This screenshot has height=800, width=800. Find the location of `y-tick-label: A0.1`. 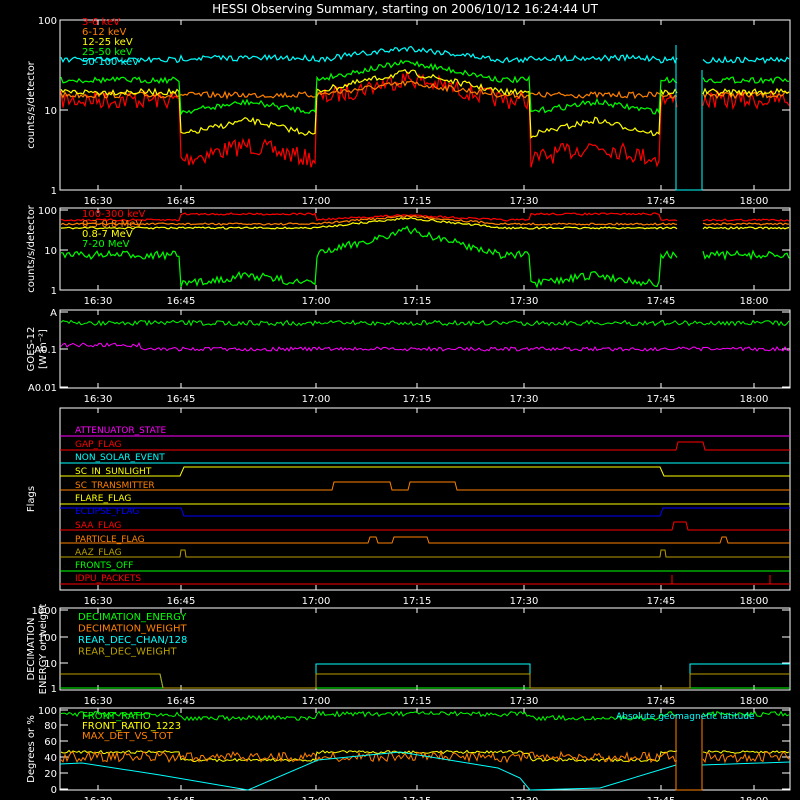

y-tick-label: A0.1 is located at coordinates (45, 350).